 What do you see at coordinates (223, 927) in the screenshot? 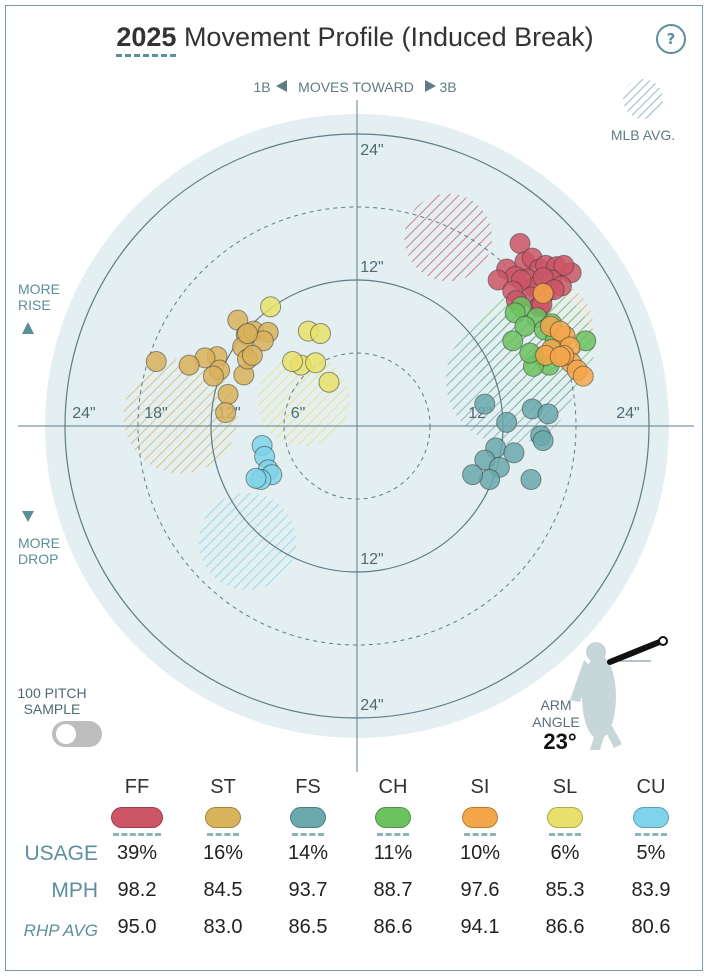
I see `rhp-cell-st: 83.0` at bounding box center [223, 927].